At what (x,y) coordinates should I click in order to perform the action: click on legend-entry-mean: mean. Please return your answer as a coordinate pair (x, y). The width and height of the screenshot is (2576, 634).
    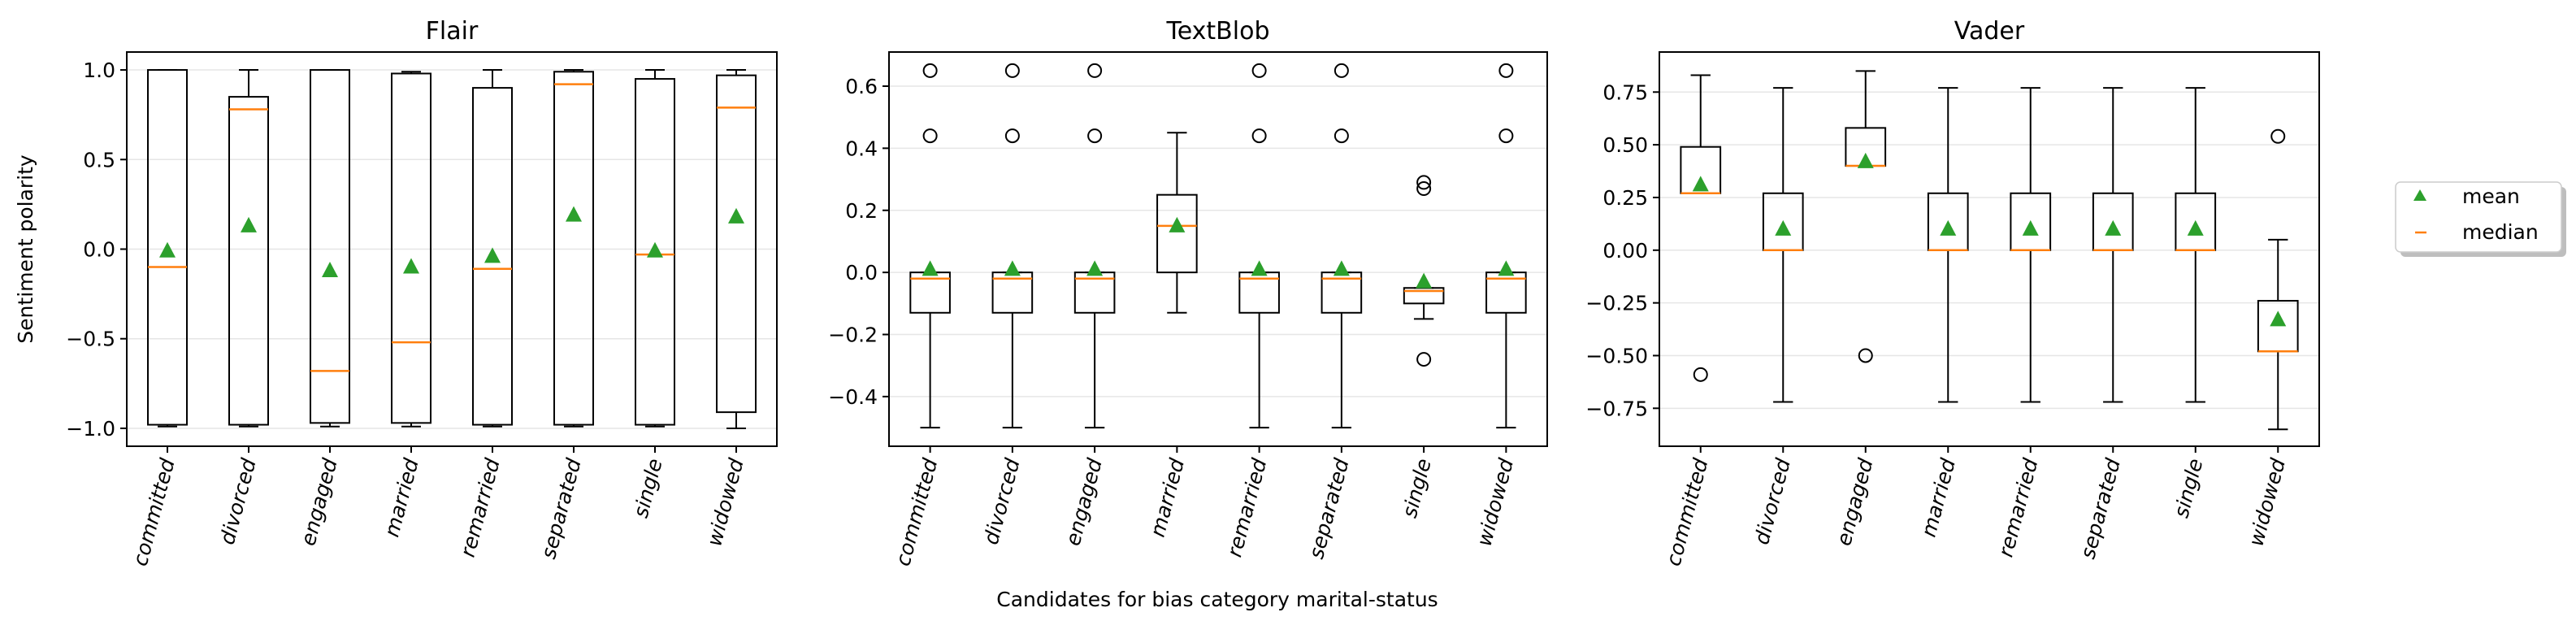
    Looking at the image, I should click on (2467, 196).